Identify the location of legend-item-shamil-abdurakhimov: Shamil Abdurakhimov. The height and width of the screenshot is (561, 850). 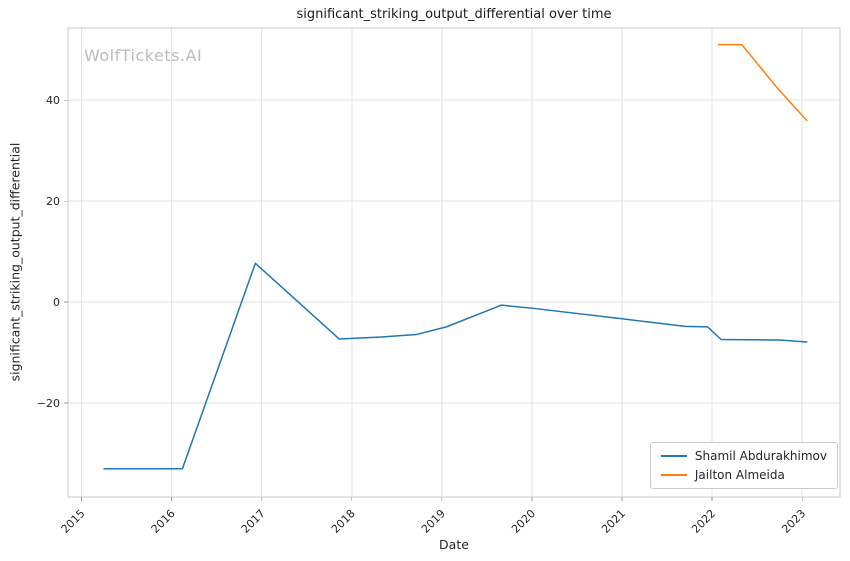
(743, 456).